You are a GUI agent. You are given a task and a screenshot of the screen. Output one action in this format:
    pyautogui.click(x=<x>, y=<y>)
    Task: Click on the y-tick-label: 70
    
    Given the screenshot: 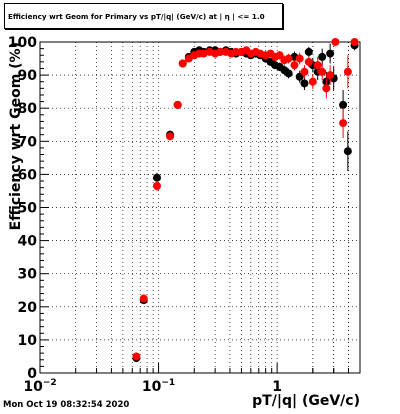 What is the action you would take?
    pyautogui.click(x=28, y=142)
    